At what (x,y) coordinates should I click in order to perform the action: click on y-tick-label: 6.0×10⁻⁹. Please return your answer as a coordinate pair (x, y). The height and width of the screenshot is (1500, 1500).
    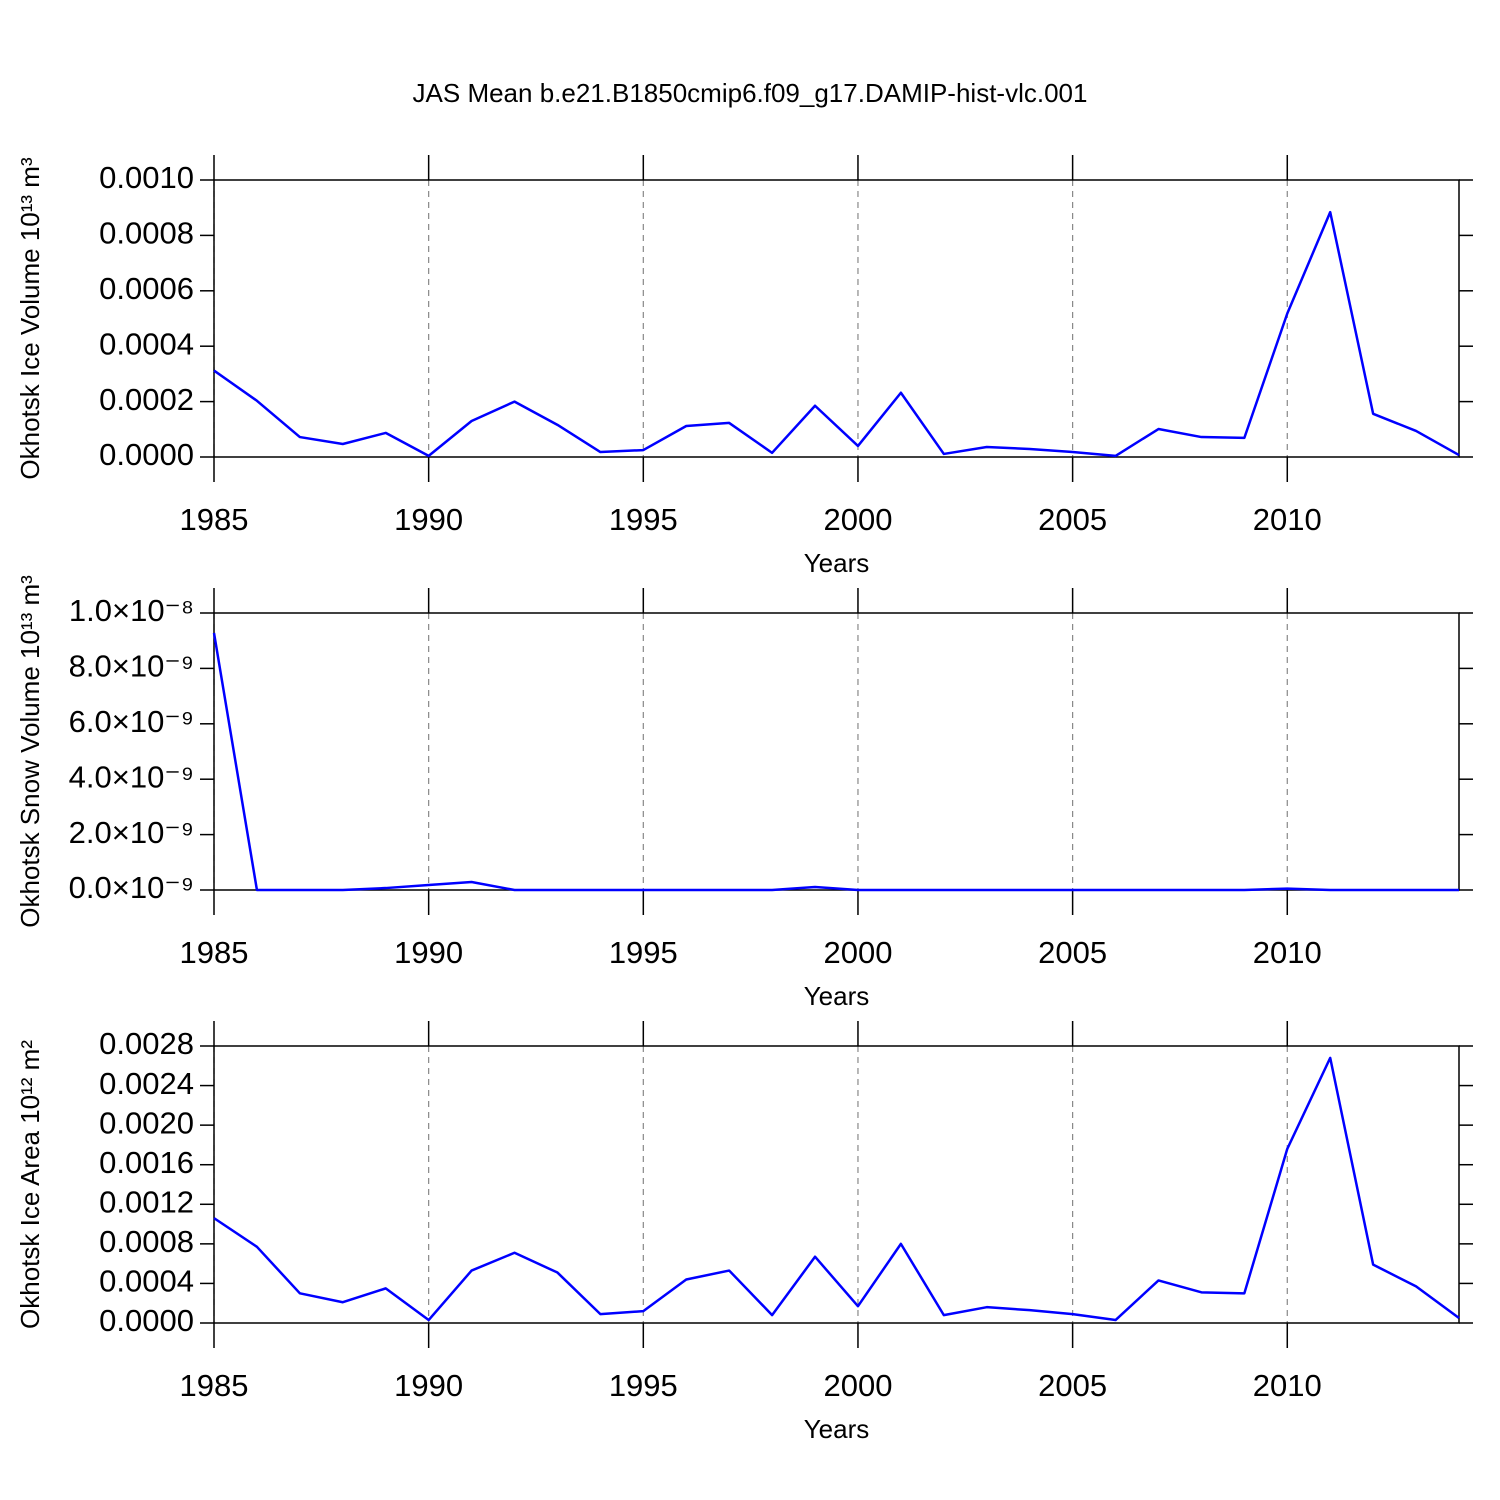
    Looking at the image, I should click on (131, 721).